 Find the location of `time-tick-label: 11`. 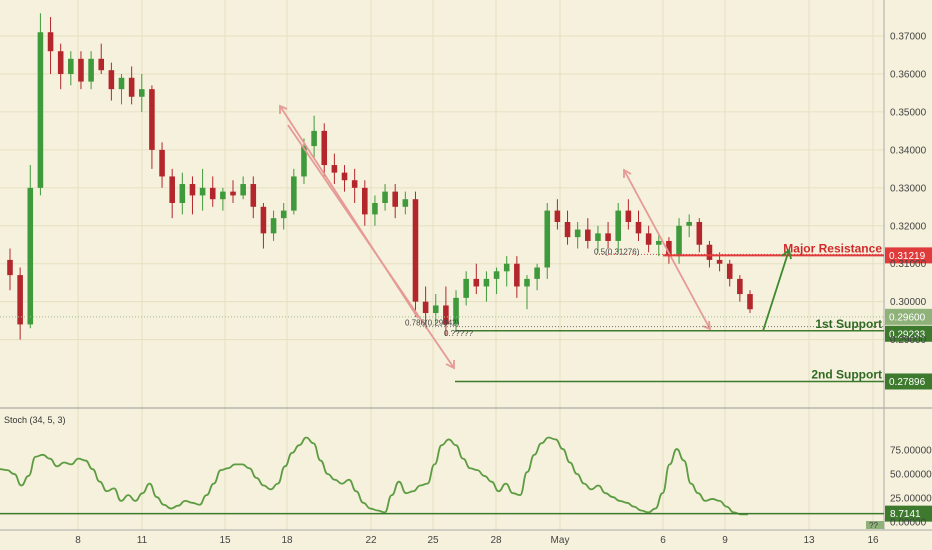

time-tick-label: 11 is located at coordinates (142, 540).